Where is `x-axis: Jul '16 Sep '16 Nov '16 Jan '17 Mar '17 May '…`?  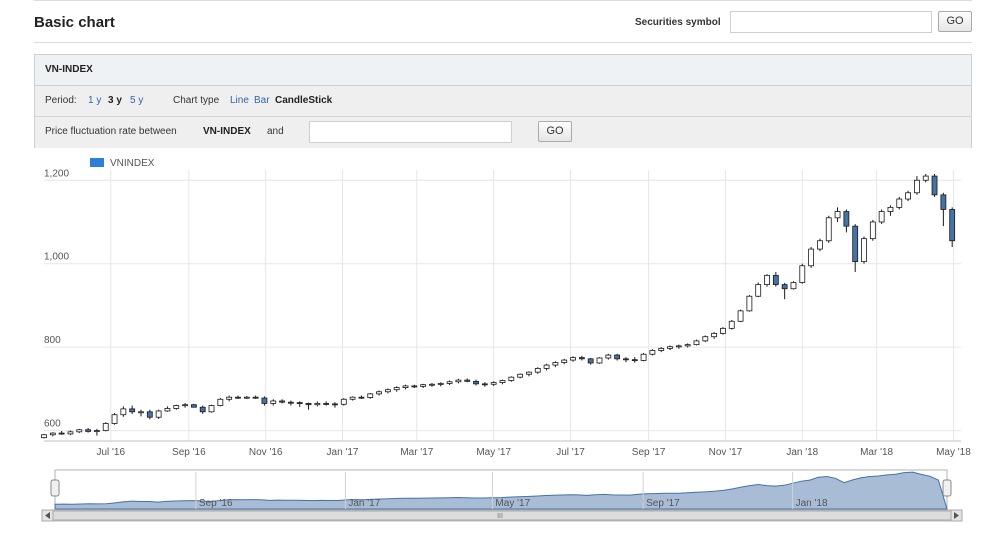
x-axis: Jul '16 Sep '16 Nov '16 Jan '17 Mar '17 May '… is located at coordinates (507, 449).